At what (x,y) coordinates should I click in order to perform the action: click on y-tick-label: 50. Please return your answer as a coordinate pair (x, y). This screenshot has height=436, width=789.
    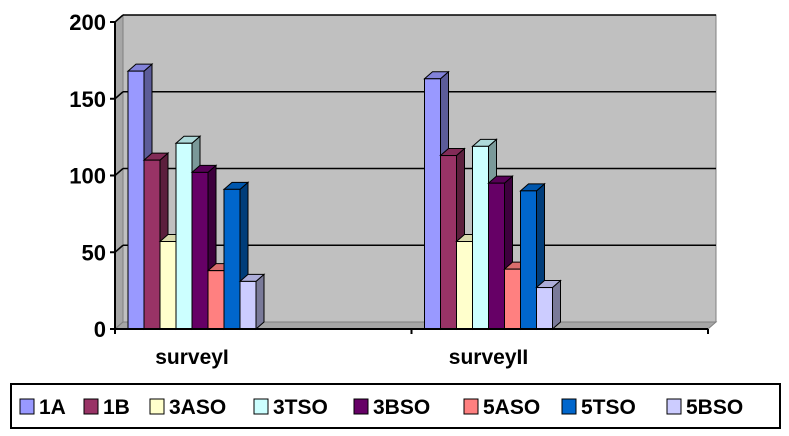
    Looking at the image, I should click on (94, 252).